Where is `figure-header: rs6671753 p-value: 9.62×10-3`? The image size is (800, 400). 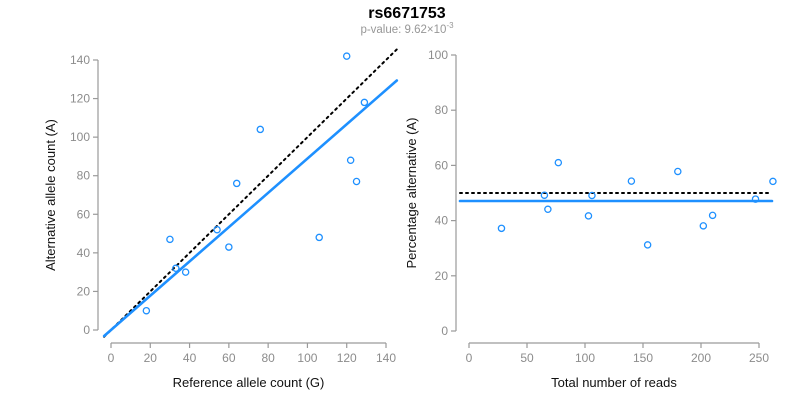 figure-header: rs6671753 p-value: 9.62×10-3 is located at coordinates (407, 21).